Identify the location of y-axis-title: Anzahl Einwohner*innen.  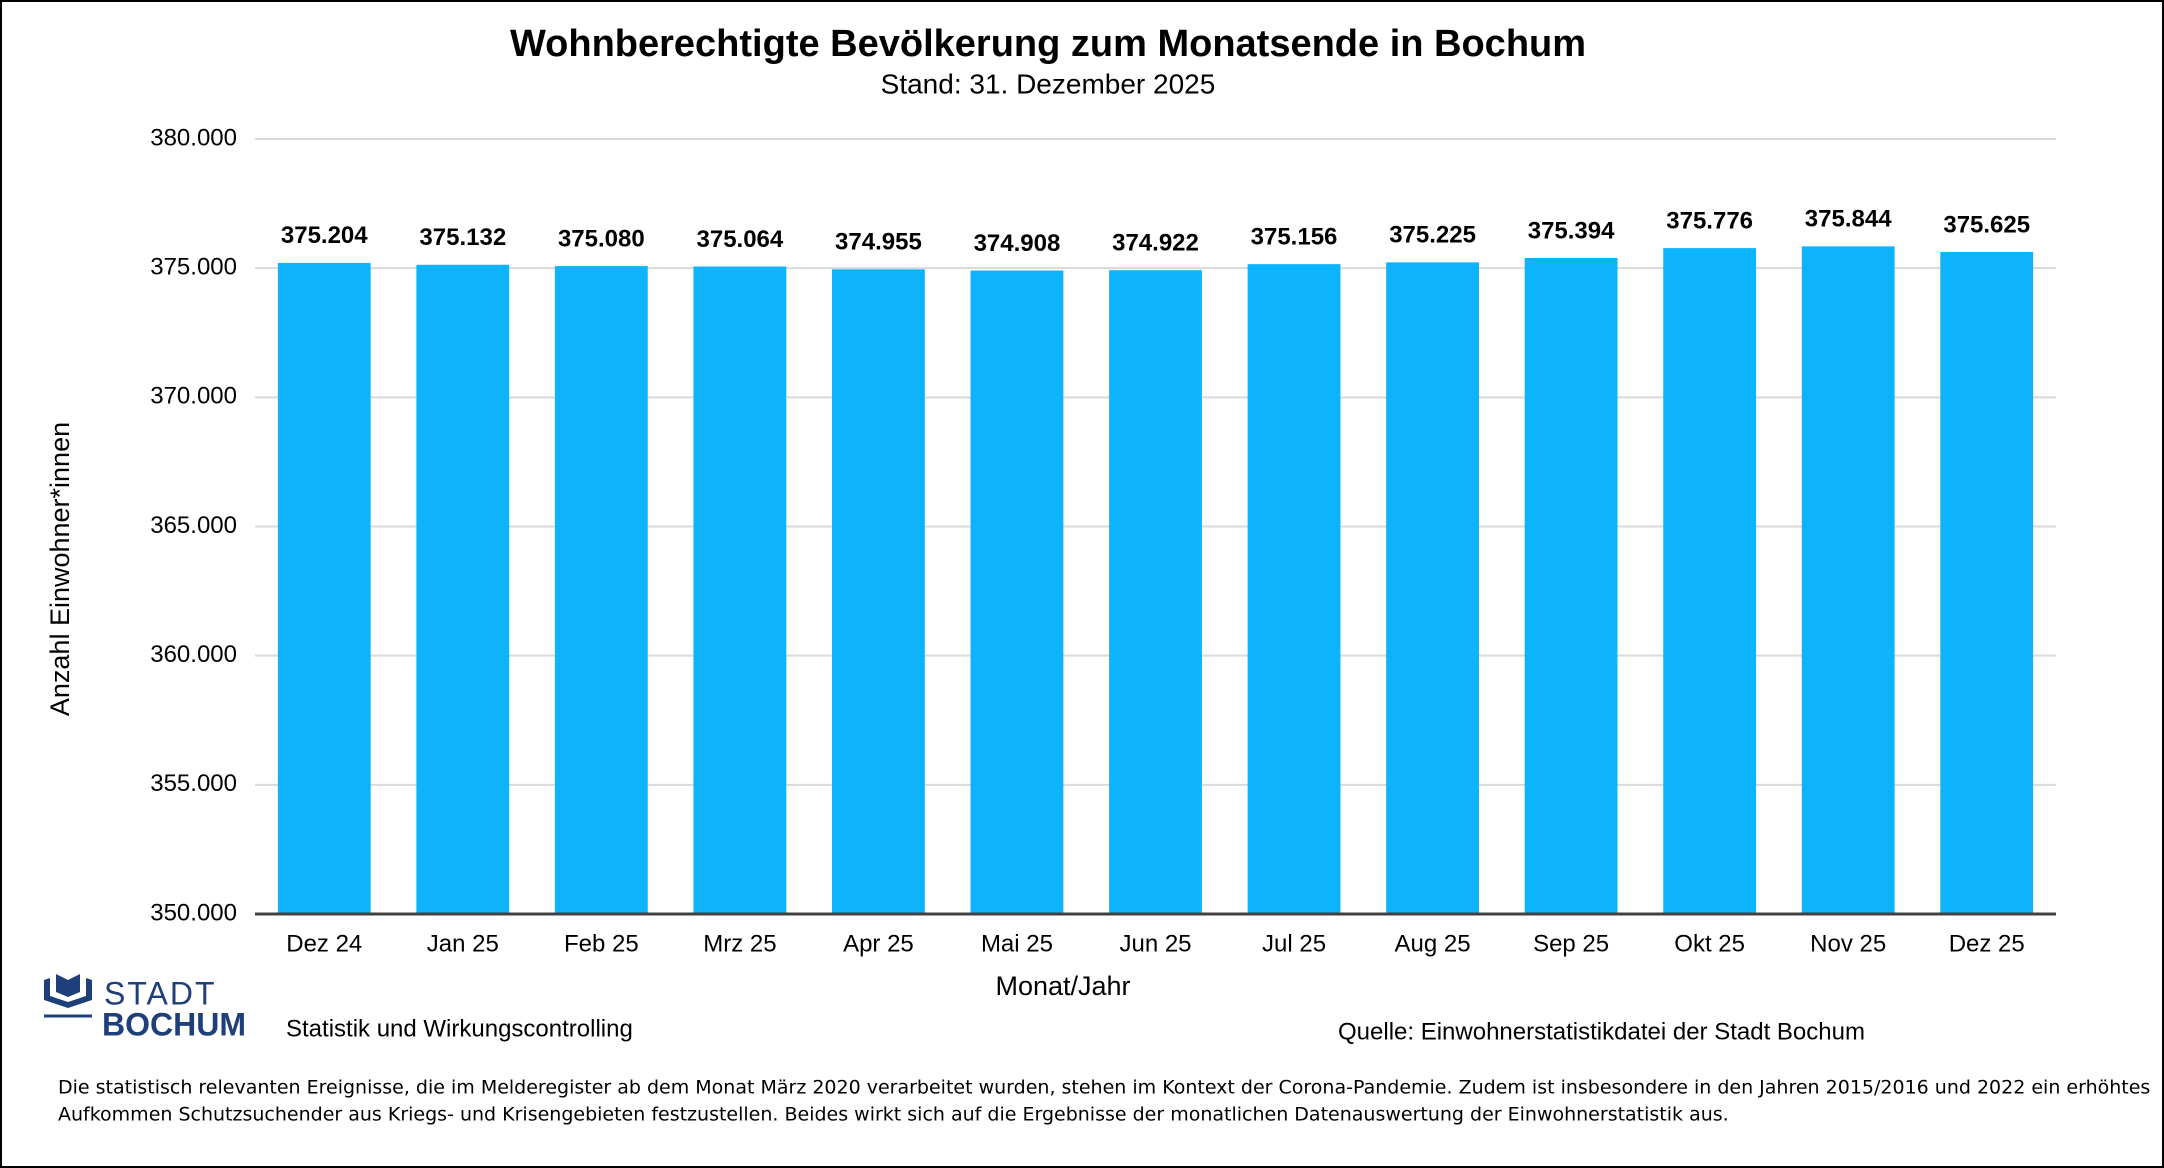
(60, 569).